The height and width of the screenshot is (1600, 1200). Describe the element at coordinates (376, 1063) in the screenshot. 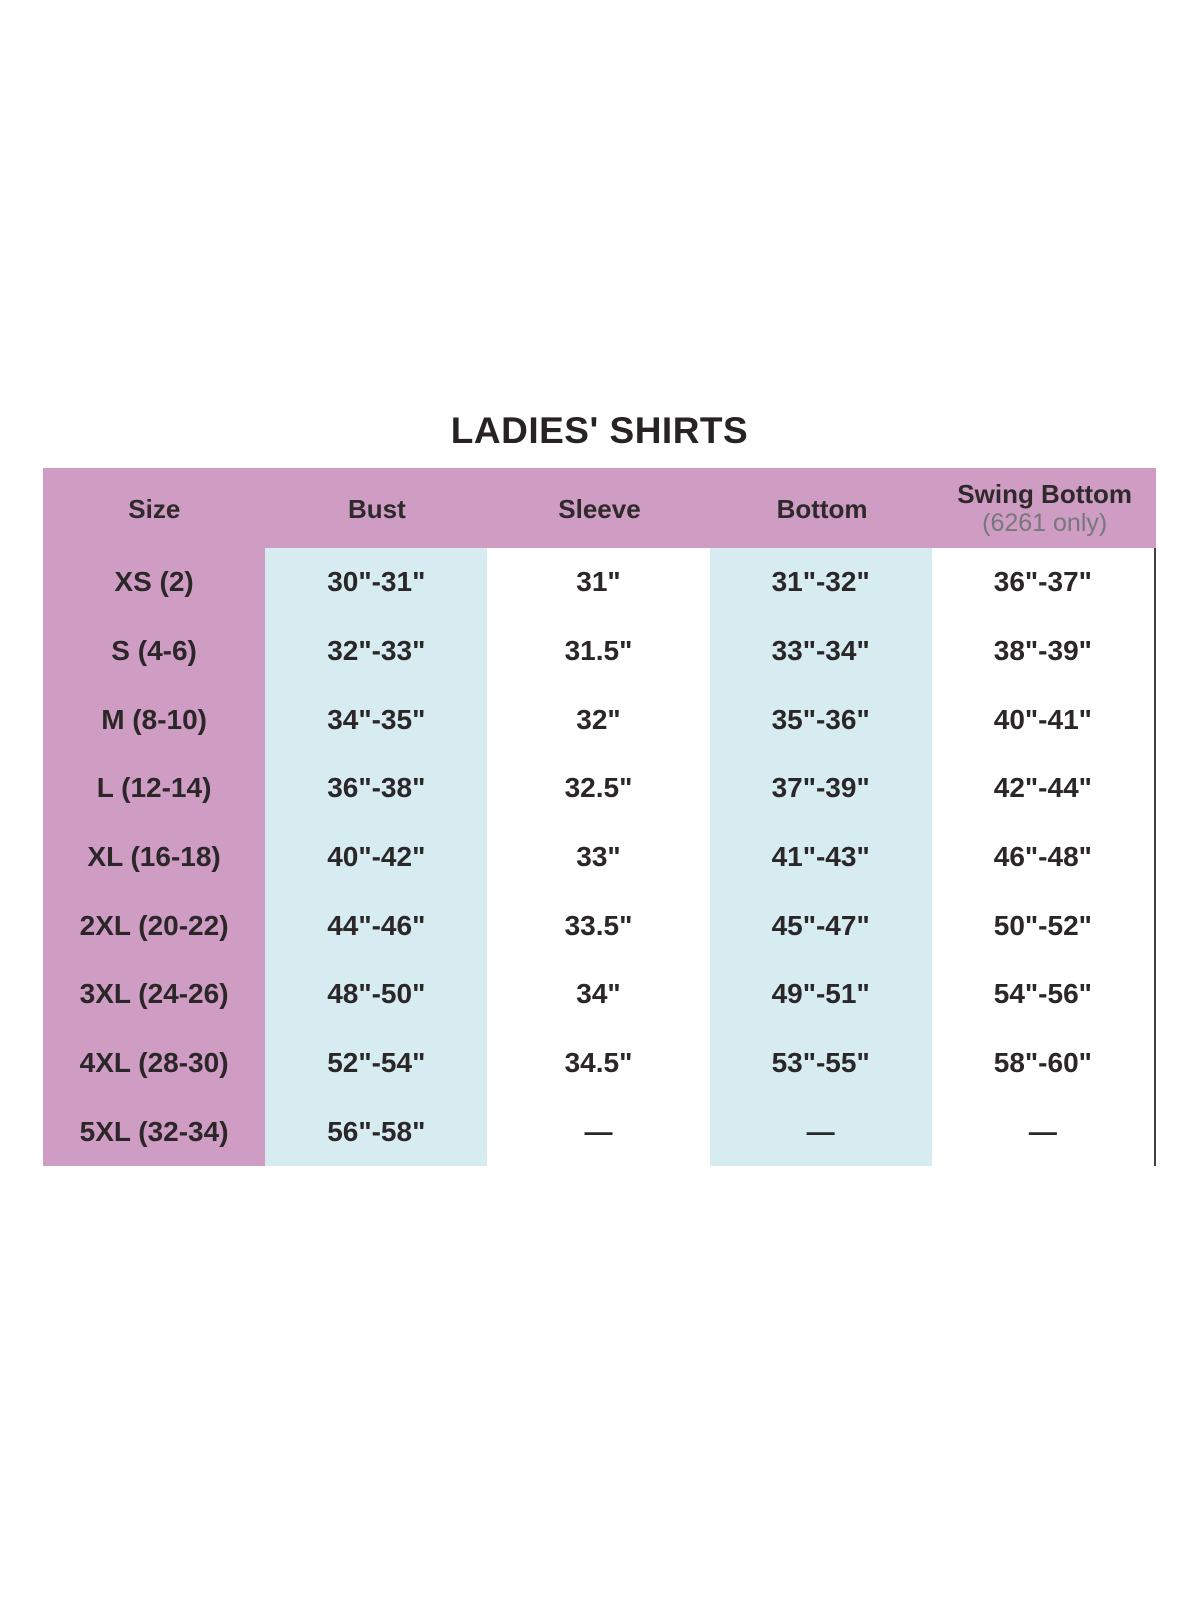

I see `cell-bust: 52"-54"` at that location.